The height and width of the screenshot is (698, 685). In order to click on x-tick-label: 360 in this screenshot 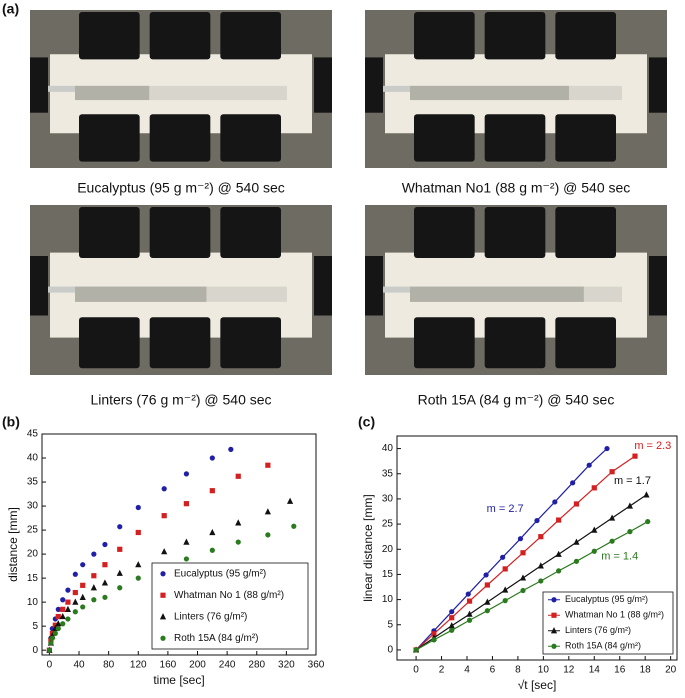, I will do `click(316, 665)`.